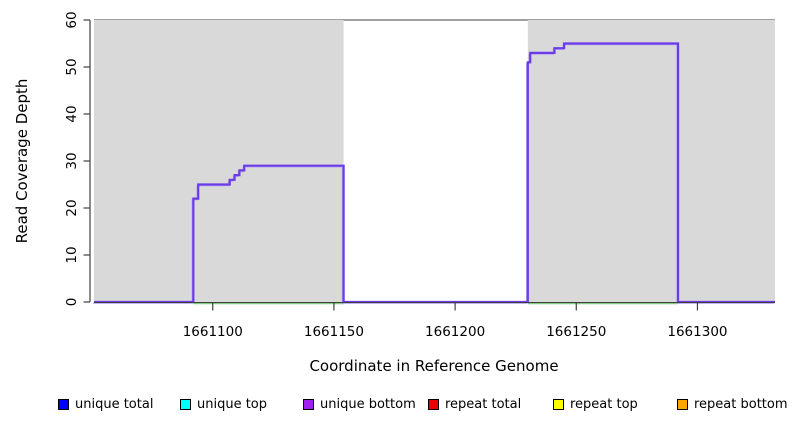 The height and width of the screenshot is (432, 792). Describe the element at coordinates (72, 66) in the screenshot. I see `y-tick-label: 50` at that location.